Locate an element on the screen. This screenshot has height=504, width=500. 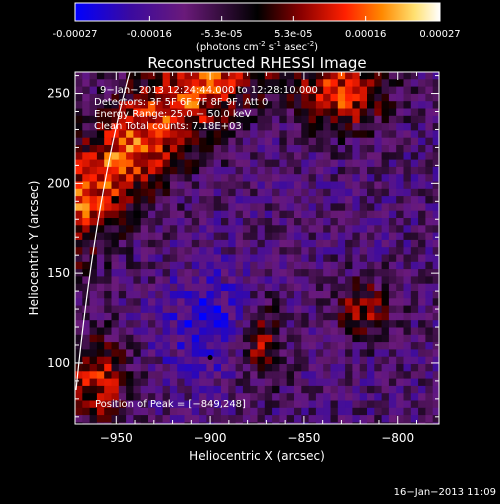
colorbar is located at coordinates (257, 12).